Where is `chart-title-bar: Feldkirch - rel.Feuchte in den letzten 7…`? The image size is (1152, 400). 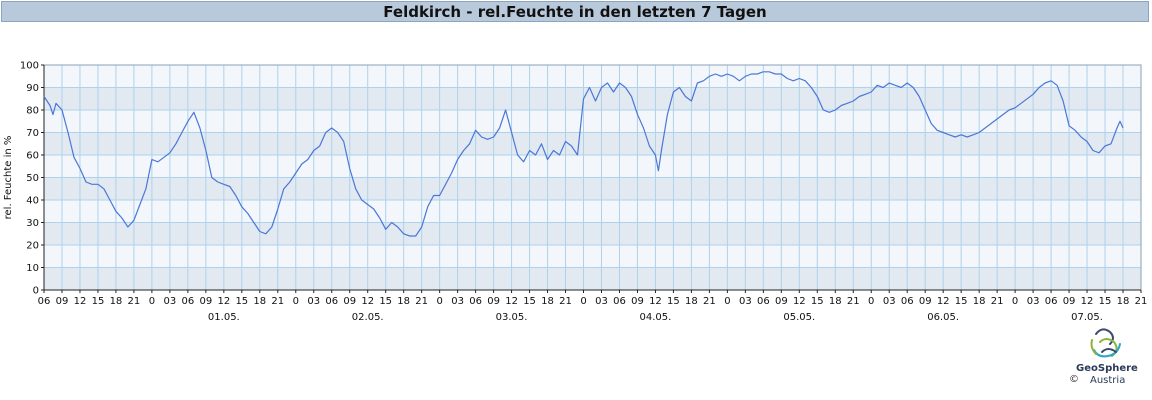 chart-title-bar: Feldkirch - rel.Feuchte in den letzten 7… is located at coordinates (575, 11).